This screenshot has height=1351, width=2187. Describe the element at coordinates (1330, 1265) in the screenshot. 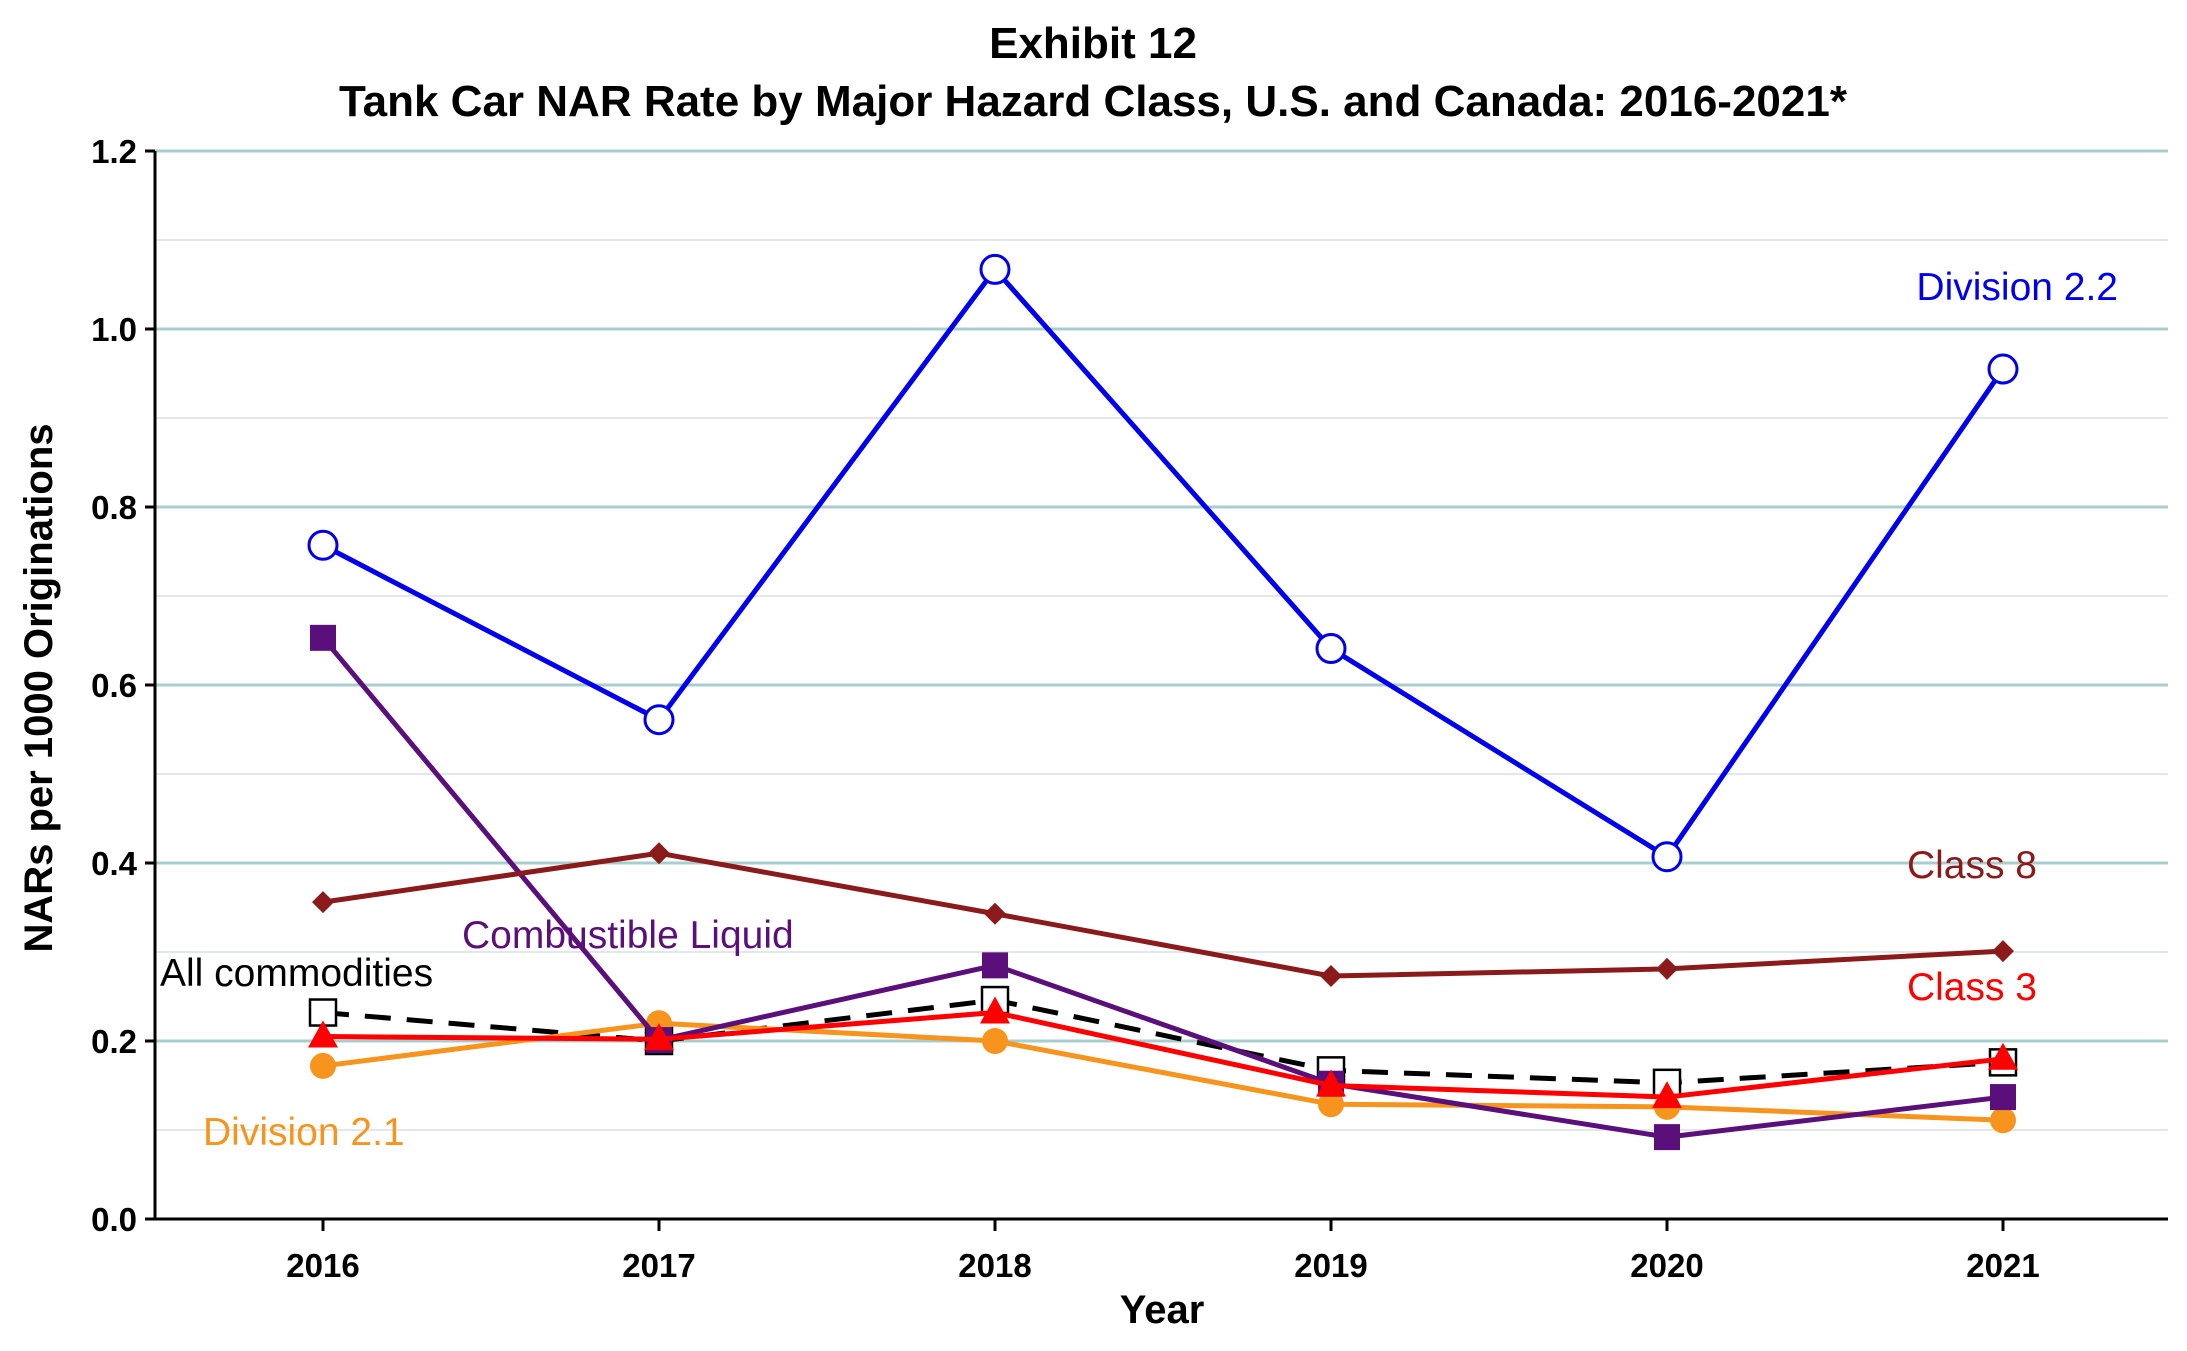

I see `x-tick-label: 2019` at that location.